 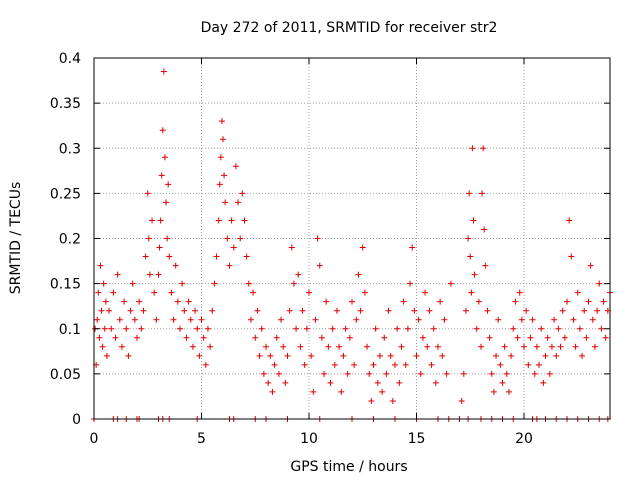 I want to click on y-tick-label: 0.4, so click(x=70, y=59).